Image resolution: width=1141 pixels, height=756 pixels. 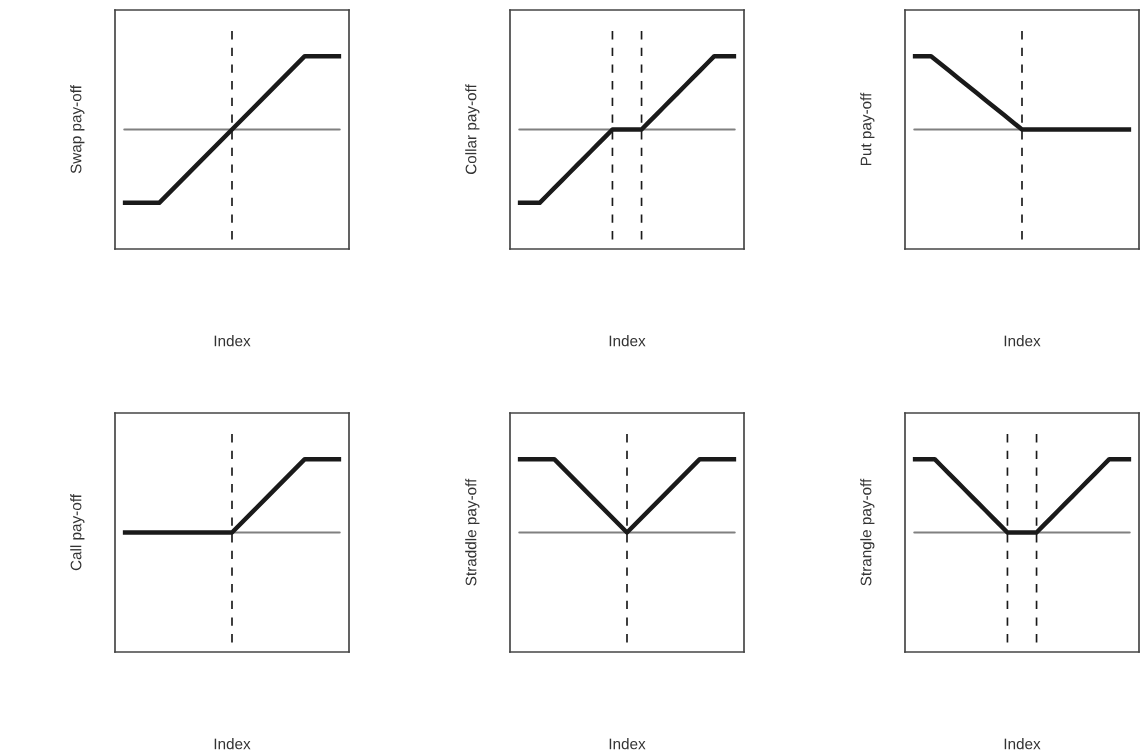 What do you see at coordinates (867, 129) in the screenshot?
I see `y-axis-title: Put pay-off` at bounding box center [867, 129].